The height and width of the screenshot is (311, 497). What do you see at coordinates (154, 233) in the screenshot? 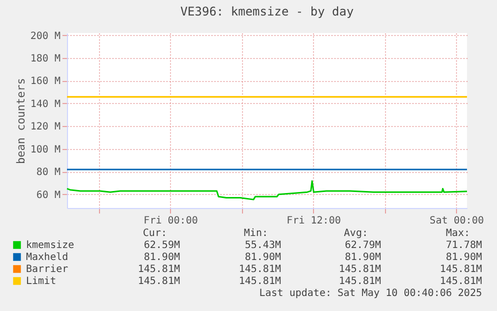
I see `text: Cur:` at bounding box center [154, 233].